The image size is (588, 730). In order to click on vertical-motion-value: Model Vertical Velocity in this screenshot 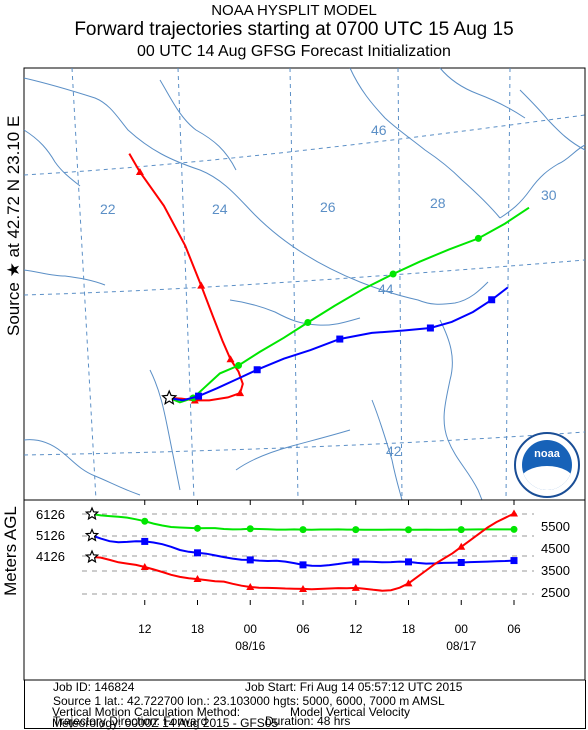, I will do `click(350, 712)`.